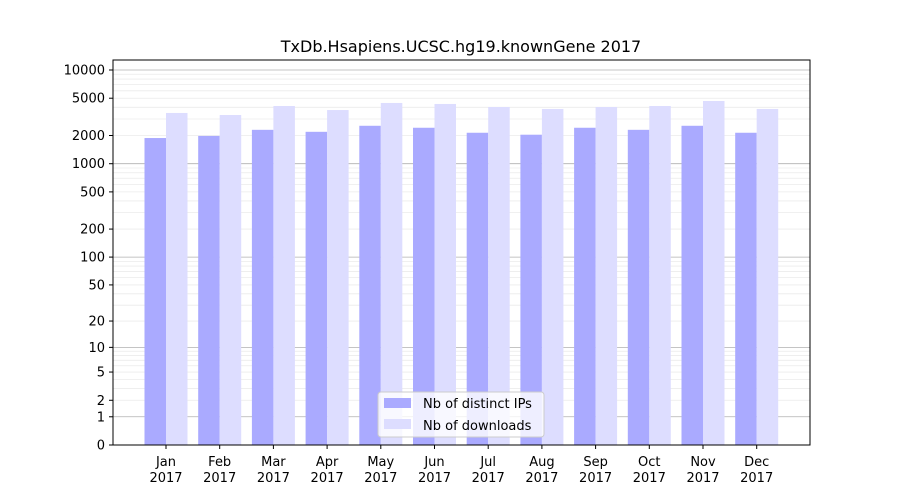 This screenshot has height=504, width=900. I want to click on legend-swatch-downloads, so click(397, 424).